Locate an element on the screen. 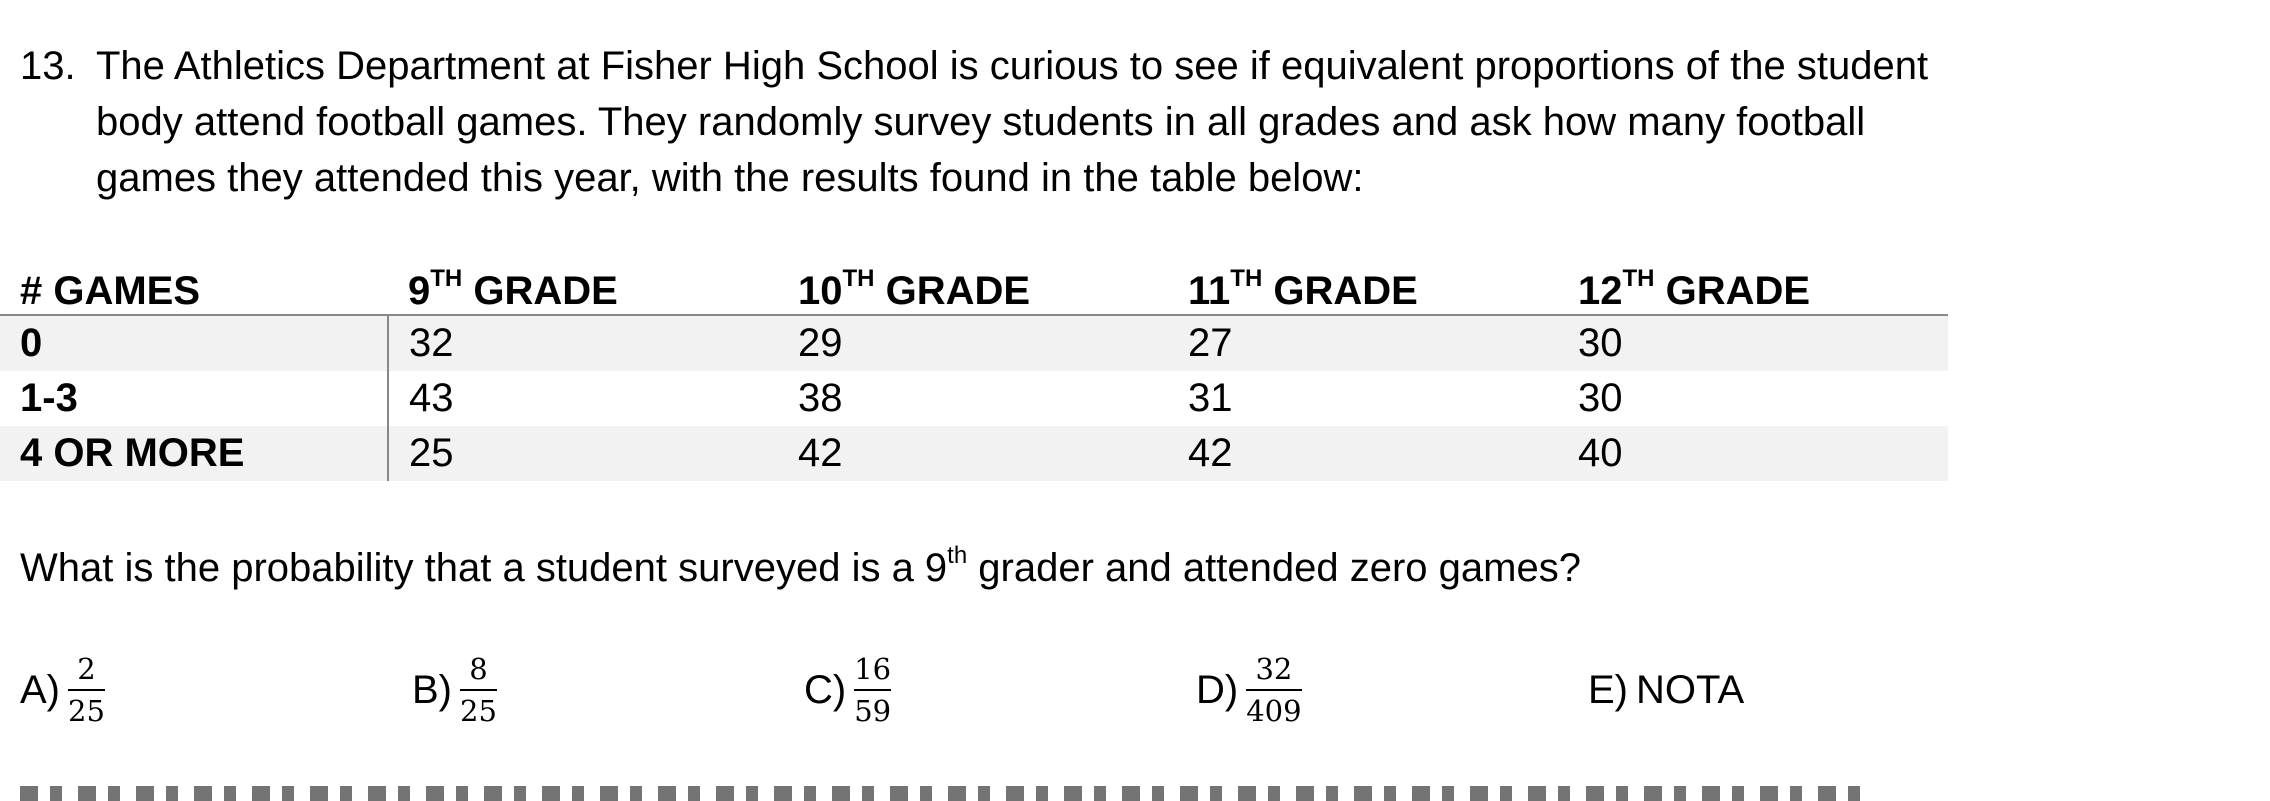 This screenshot has width=2270, height=801. choice-letter: A) is located at coordinates (40, 689).